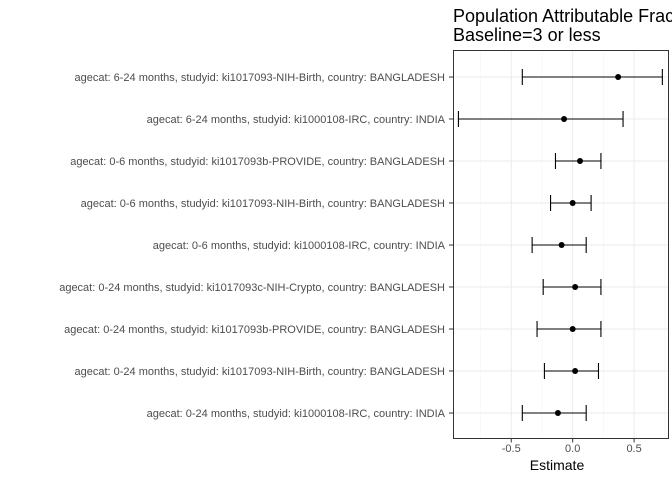 This screenshot has width=672, height=480. Describe the element at coordinates (511, 449) in the screenshot. I see `x-tick-label: -0.5` at that location.